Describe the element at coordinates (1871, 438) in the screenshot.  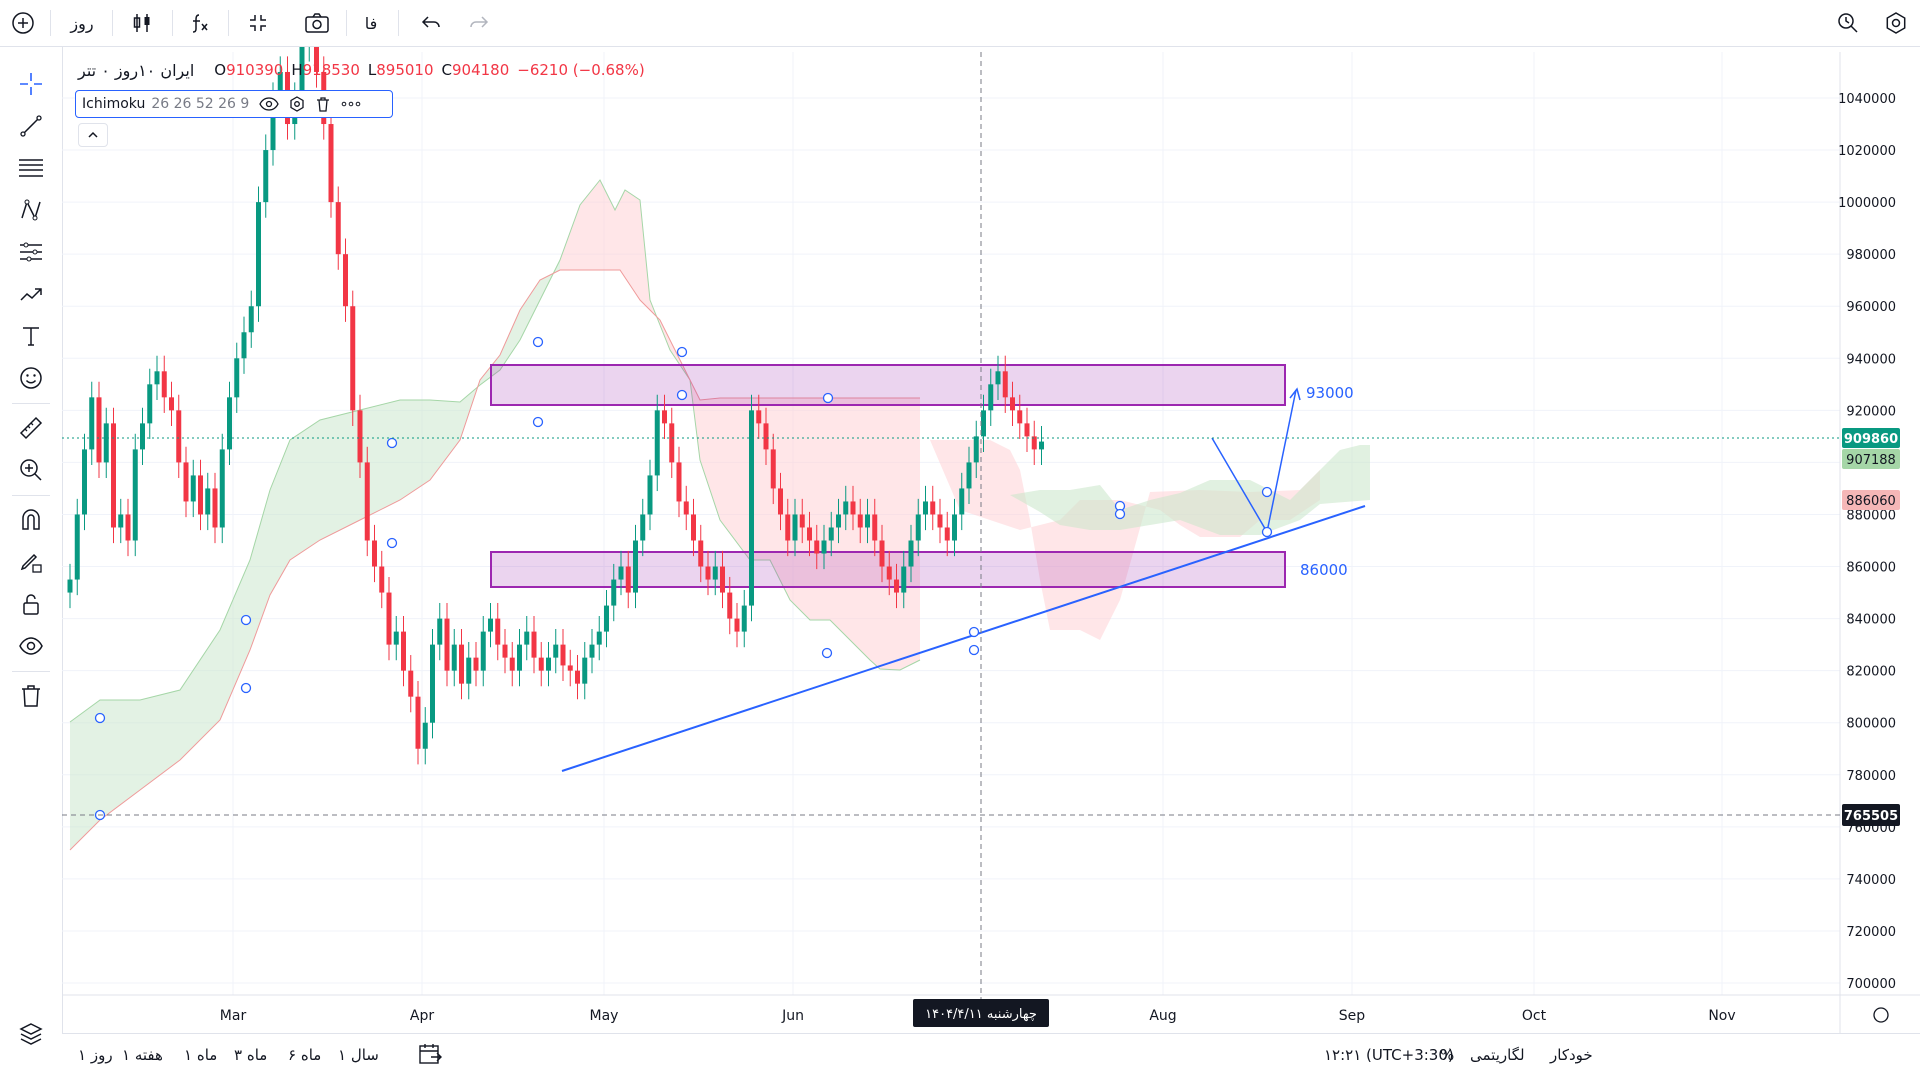
I see `current-price-badge` at that location.